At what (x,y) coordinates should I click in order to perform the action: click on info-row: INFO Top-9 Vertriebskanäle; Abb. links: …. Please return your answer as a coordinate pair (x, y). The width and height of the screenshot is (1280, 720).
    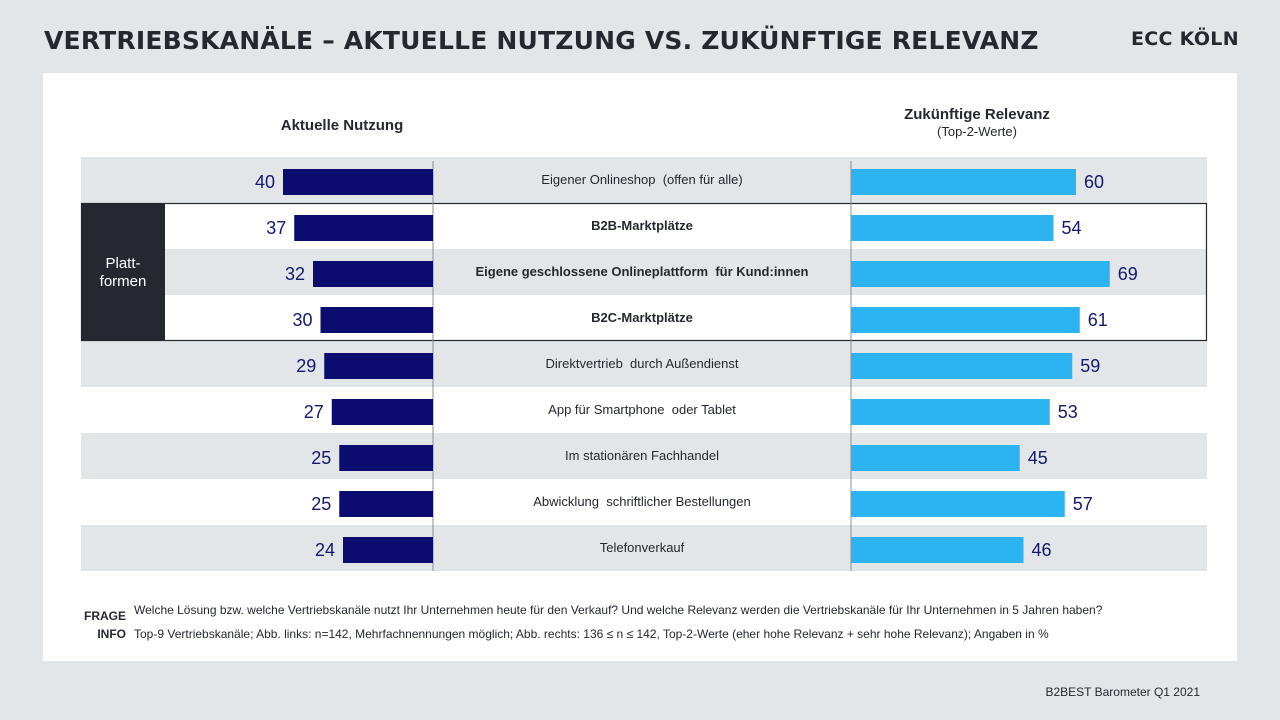
    Looking at the image, I should click on (650, 634).